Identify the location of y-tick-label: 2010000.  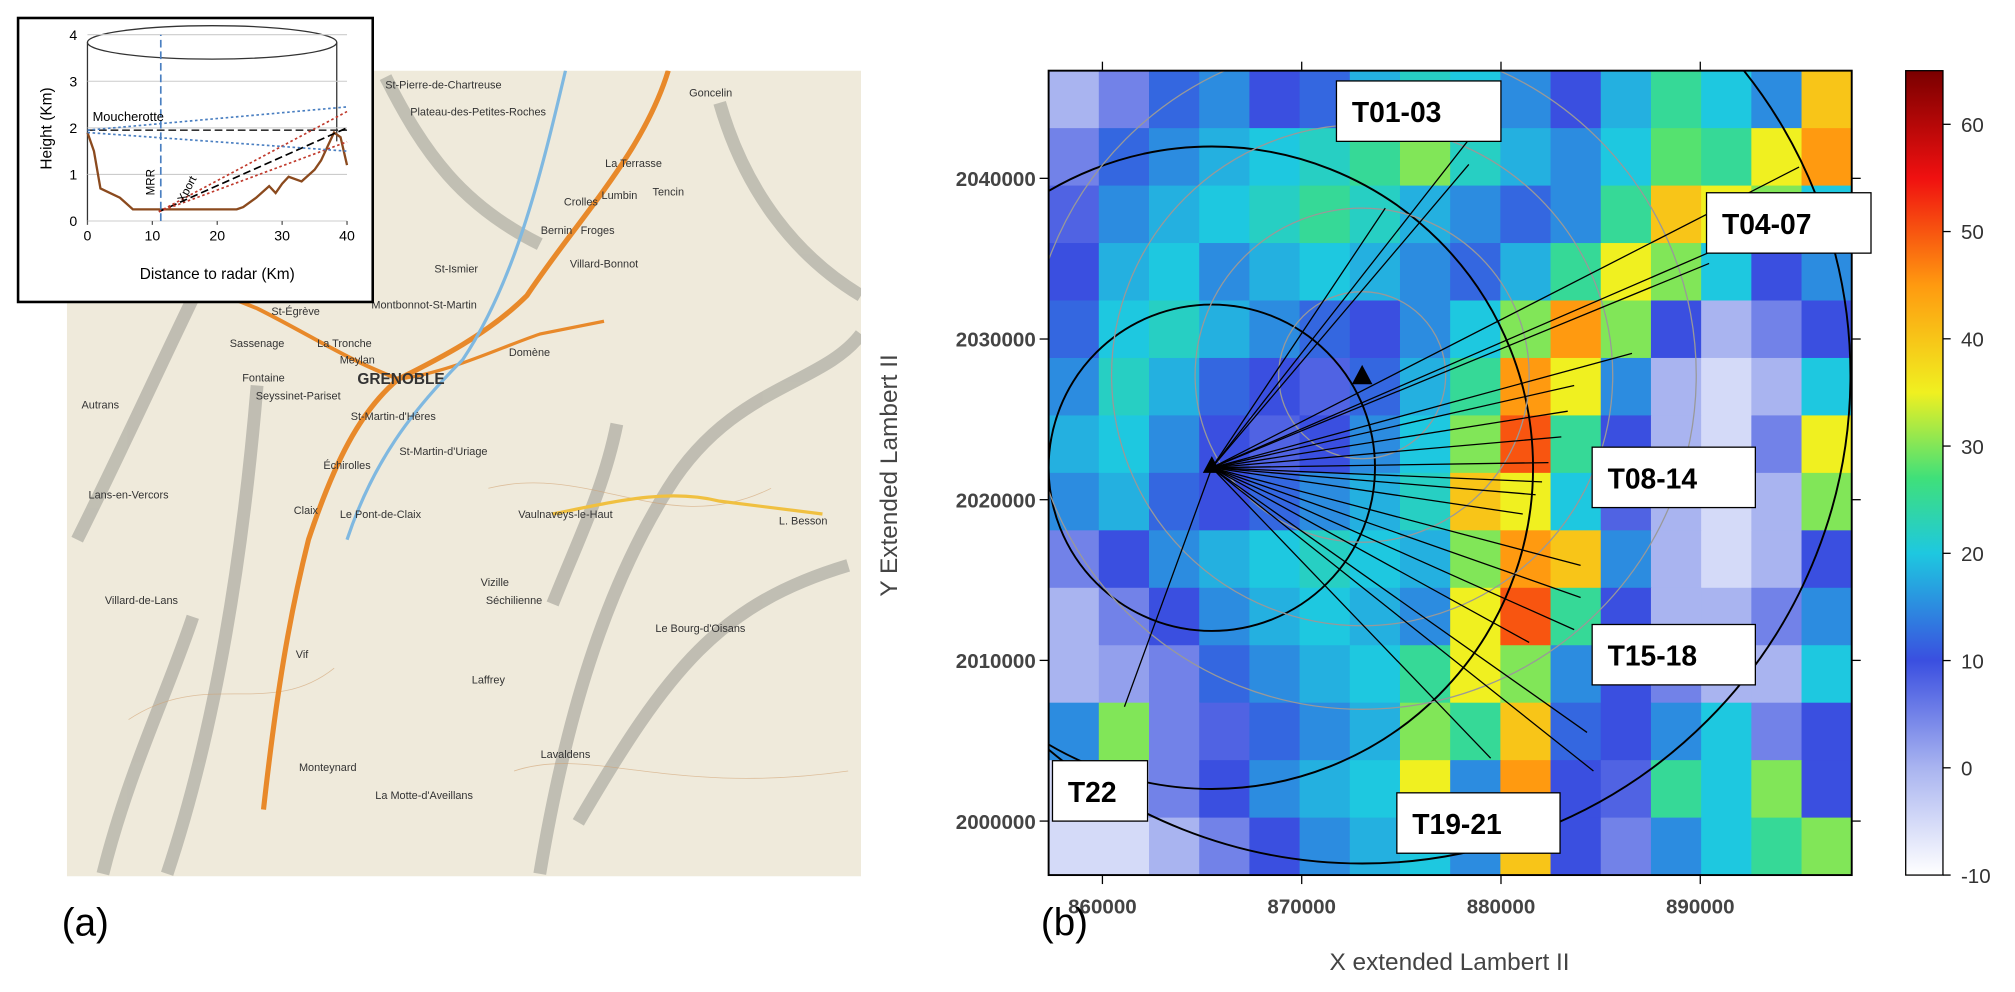
(996, 661).